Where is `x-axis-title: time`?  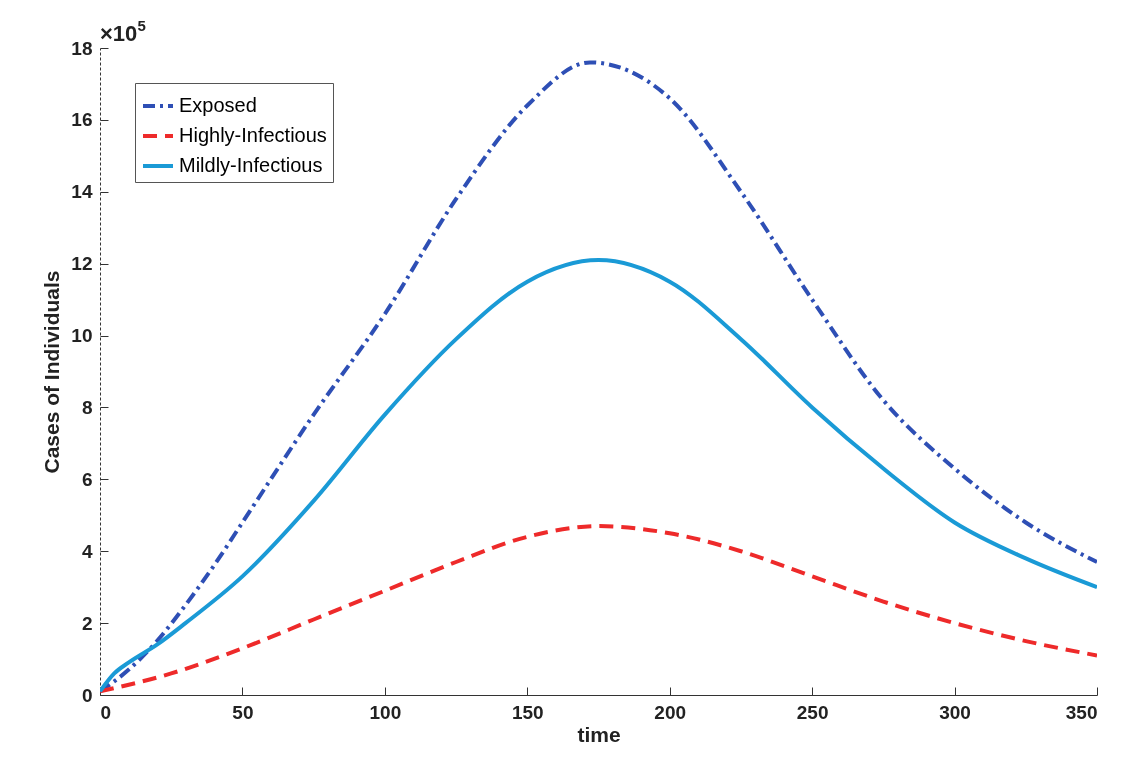 x-axis-title: time is located at coordinates (599, 734).